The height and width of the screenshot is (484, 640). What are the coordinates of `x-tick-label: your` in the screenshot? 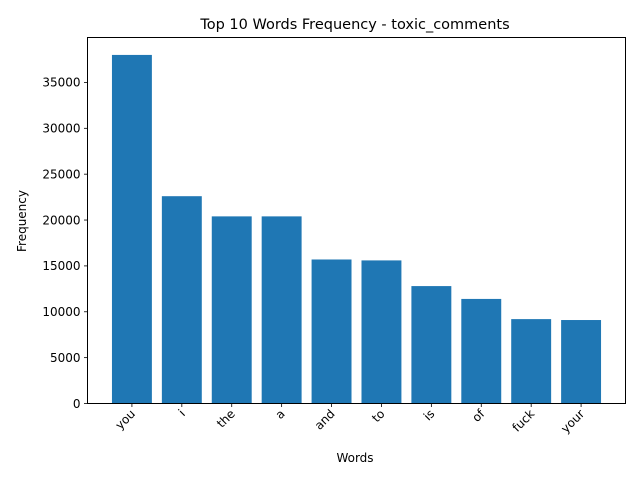 It's located at (572, 421).